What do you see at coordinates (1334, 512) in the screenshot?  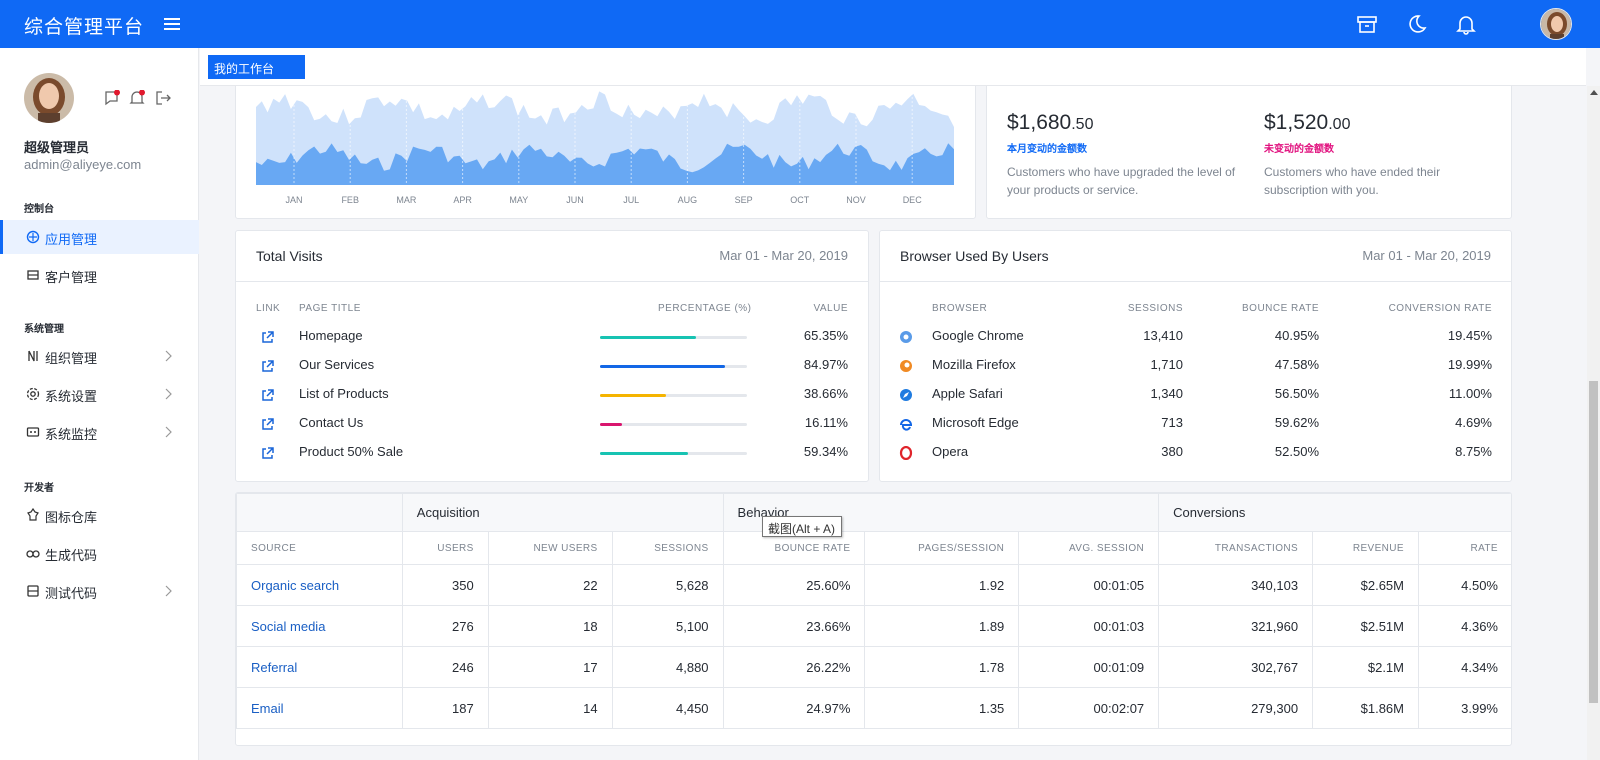 I see `group-header-conversions: Conversions` at bounding box center [1334, 512].